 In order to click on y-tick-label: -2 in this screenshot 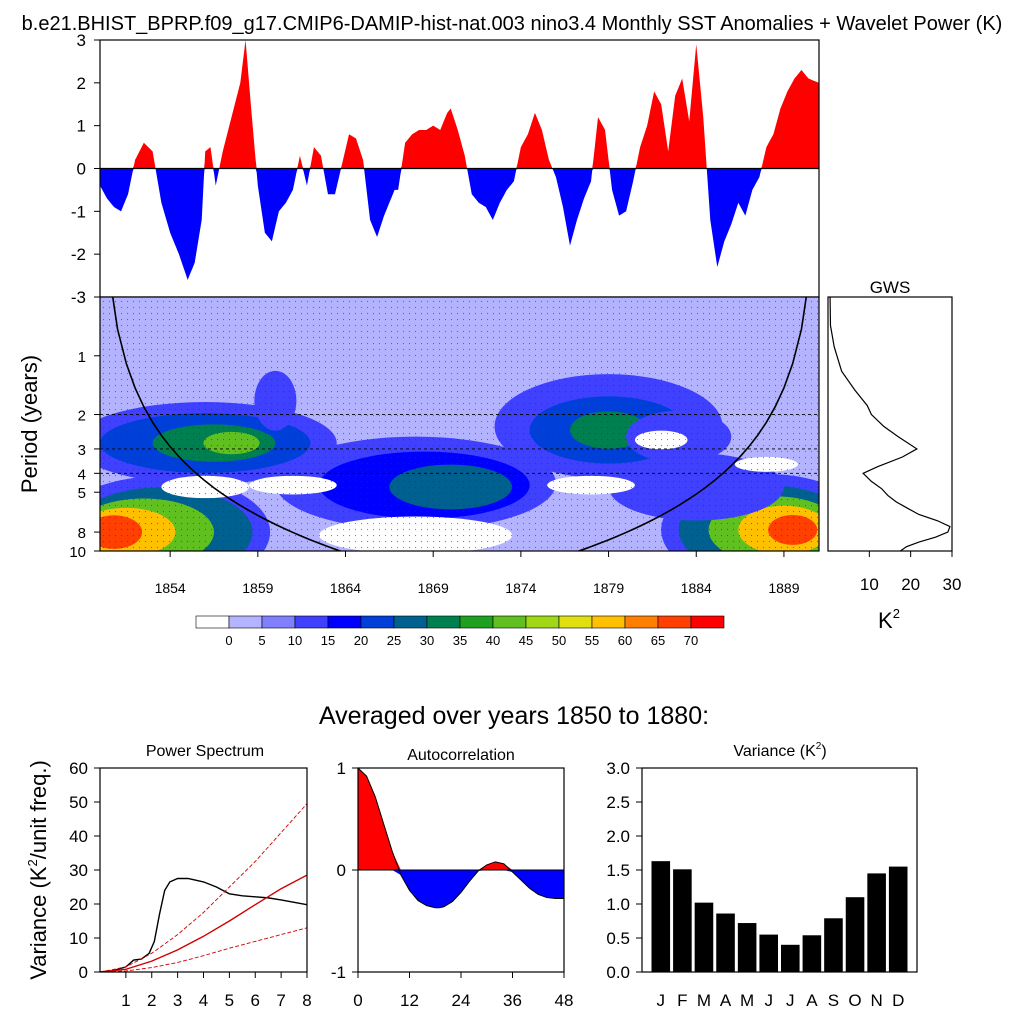, I will do `click(78, 254)`.